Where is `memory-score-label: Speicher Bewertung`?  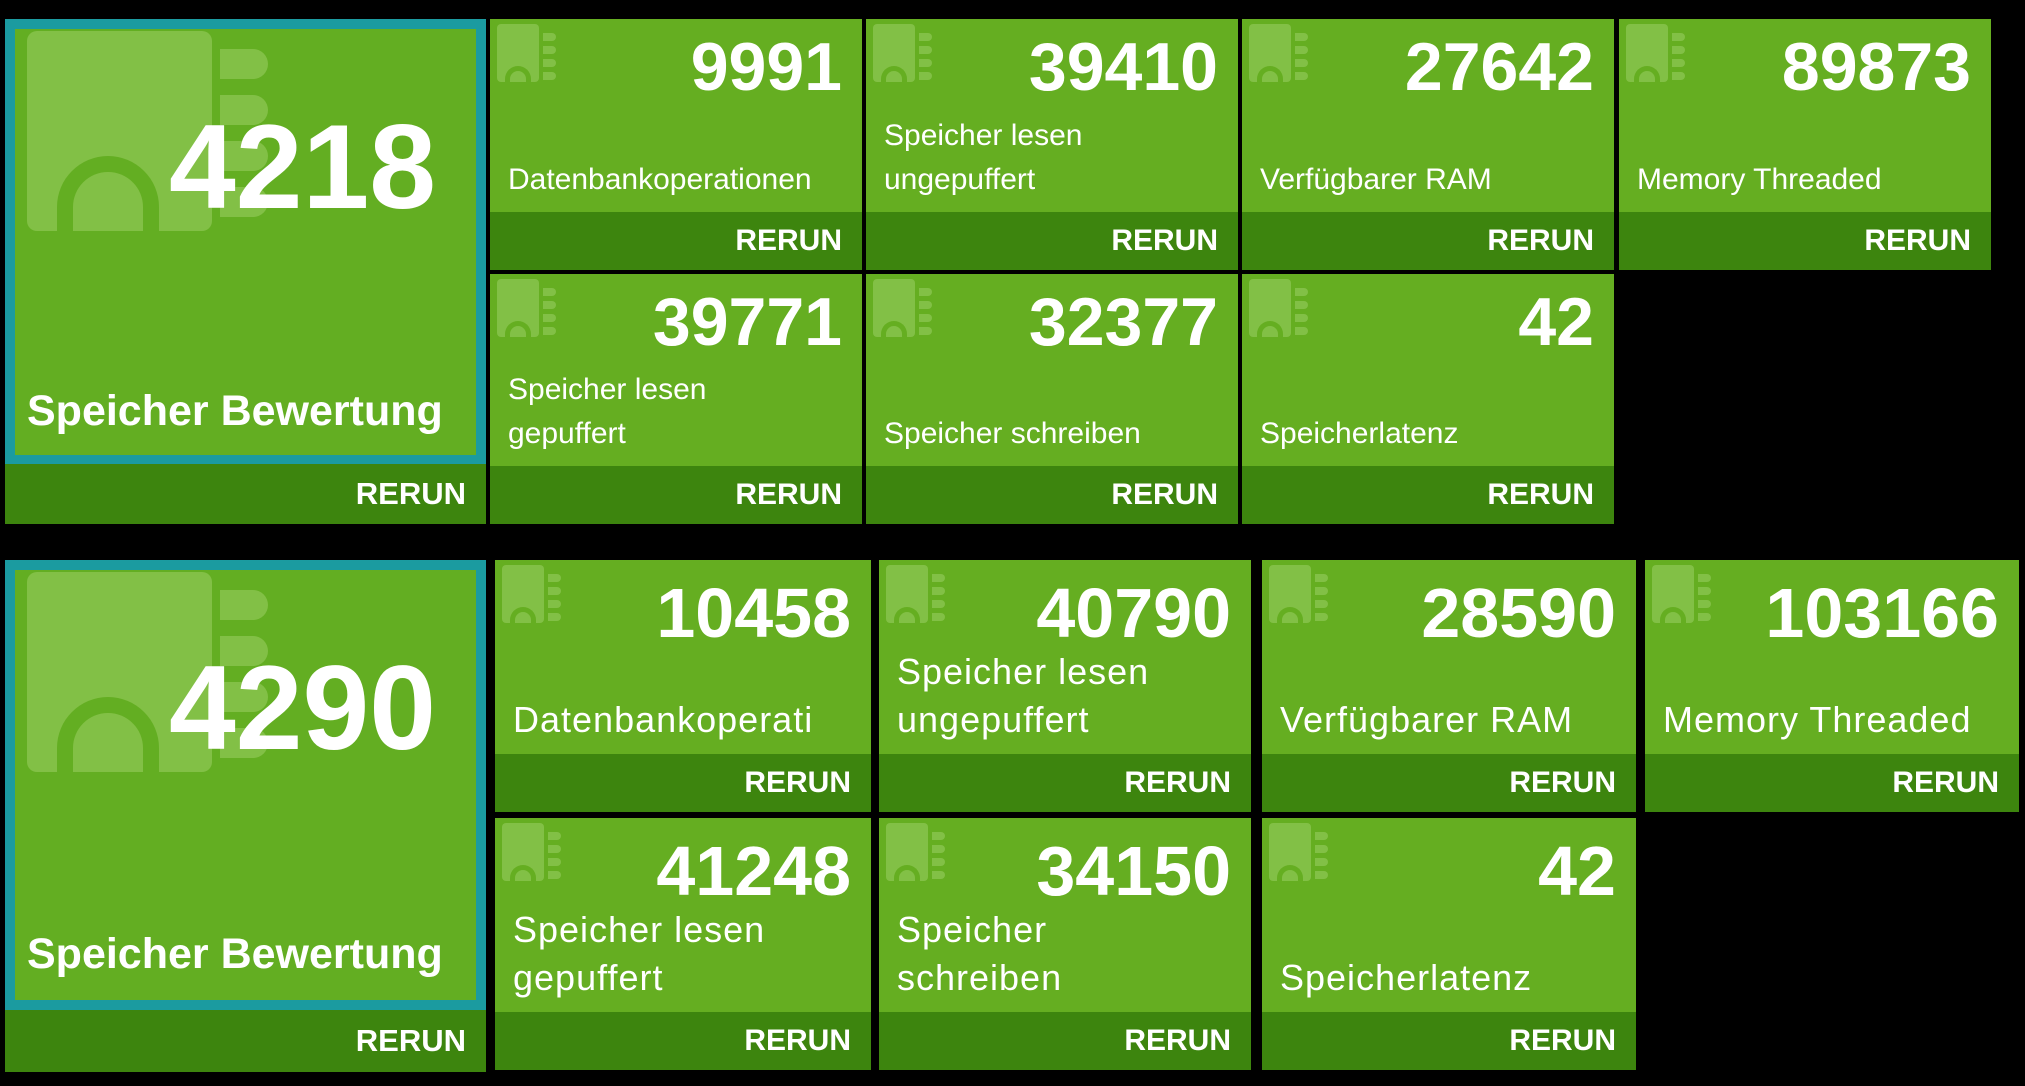
memory-score-label: Speicher Bewertung is located at coordinates (235, 954).